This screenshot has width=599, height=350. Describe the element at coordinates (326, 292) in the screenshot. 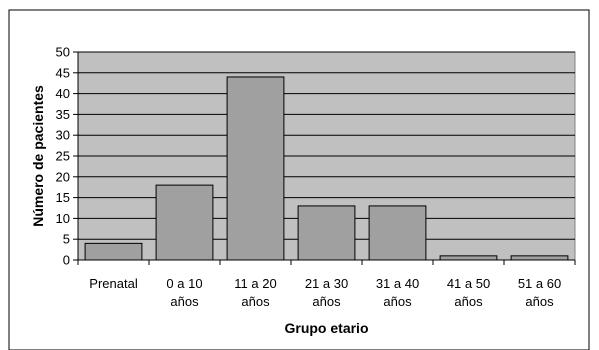

I see `x-tick-label: 21 a 30 años` at that location.